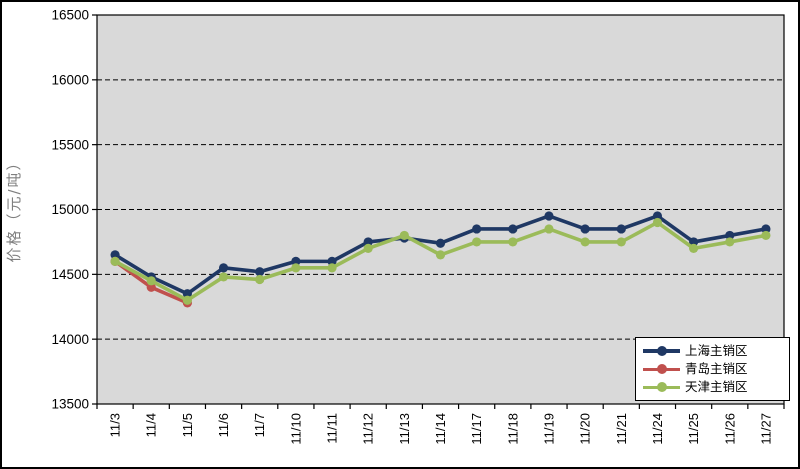 This screenshot has width=800, height=469. Describe the element at coordinates (259, 425) in the screenshot. I see `x-tick-label: 11/7` at that location.